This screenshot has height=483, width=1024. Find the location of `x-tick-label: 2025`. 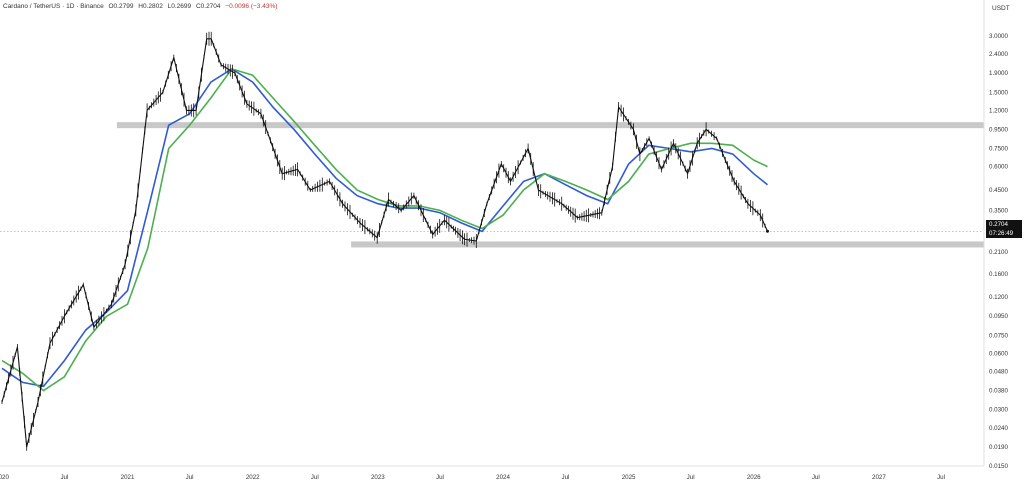

x-tick-label: 2025 is located at coordinates (629, 477).